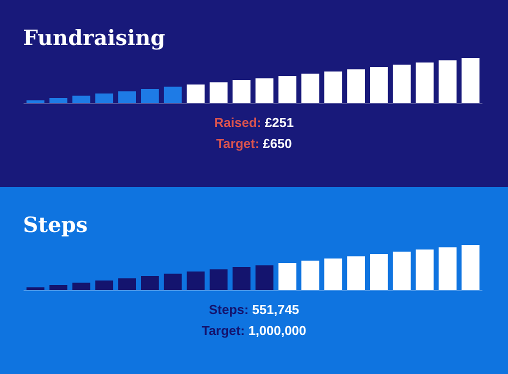 Image resolution: width=508 pixels, height=374 pixels. I want to click on text: Target: 1,000,000, so click(254, 330).